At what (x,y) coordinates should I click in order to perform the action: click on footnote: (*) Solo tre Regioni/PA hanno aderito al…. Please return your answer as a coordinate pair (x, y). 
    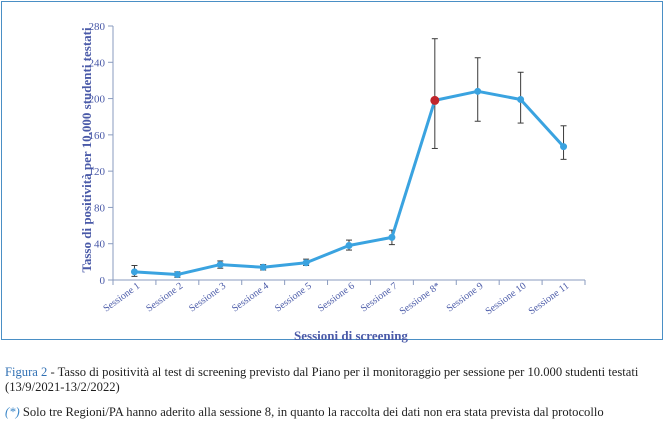
    Looking at the image, I should click on (335, 412).